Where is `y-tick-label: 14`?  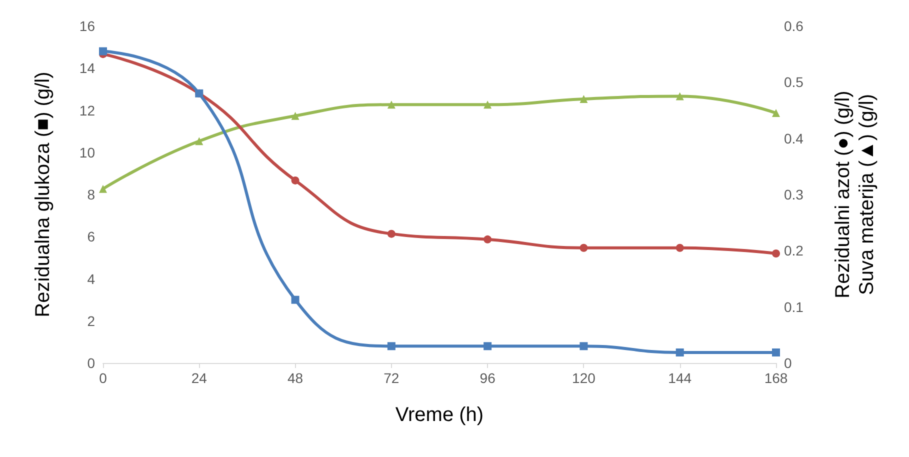
y-tick-label: 14 is located at coordinates (87, 68).